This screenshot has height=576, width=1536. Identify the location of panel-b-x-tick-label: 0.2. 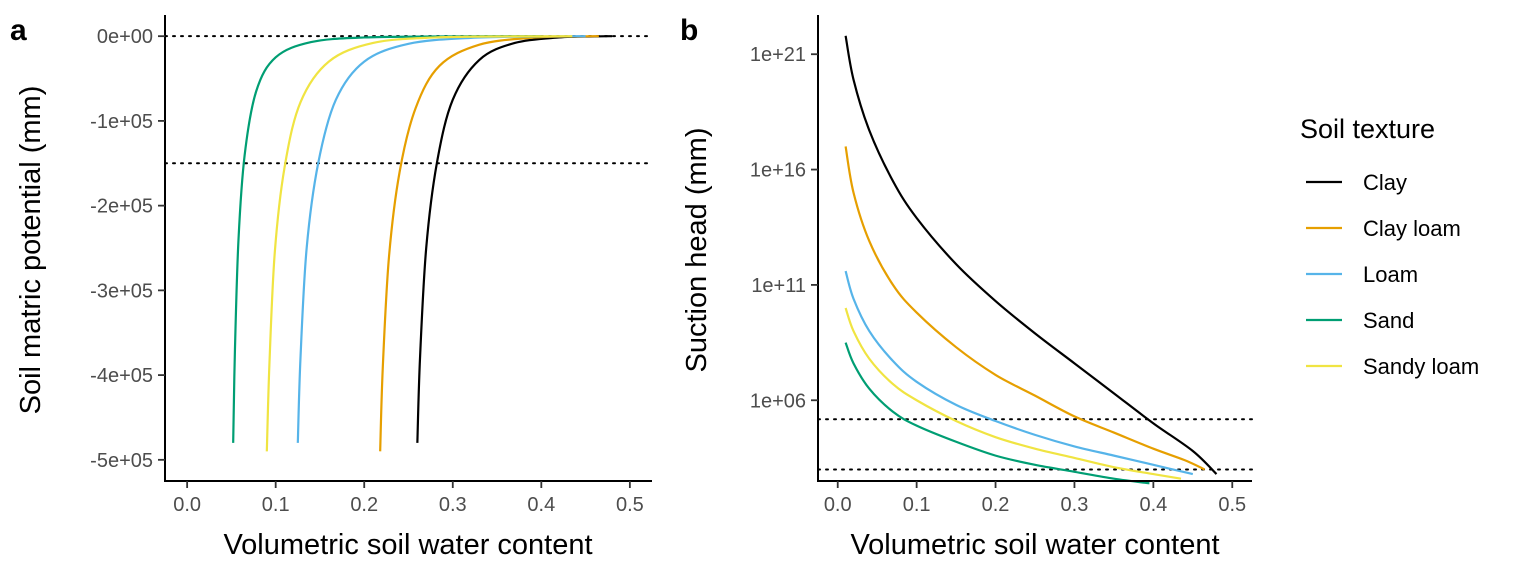
(996, 505).